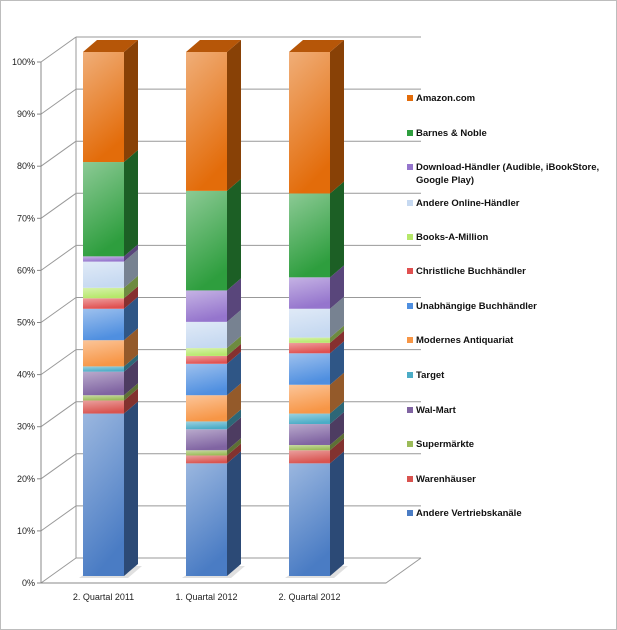  What do you see at coordinates (430, 375) in the screenshot?
I see `legend-label: Target` at bounding box center [430, 375].